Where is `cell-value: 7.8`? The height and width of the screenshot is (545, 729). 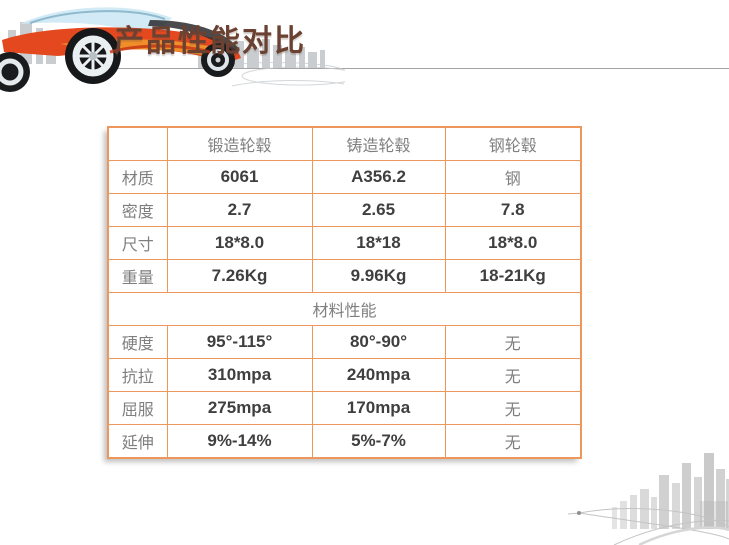 cell-value: 7.8 is located at coordinates (513, 210).